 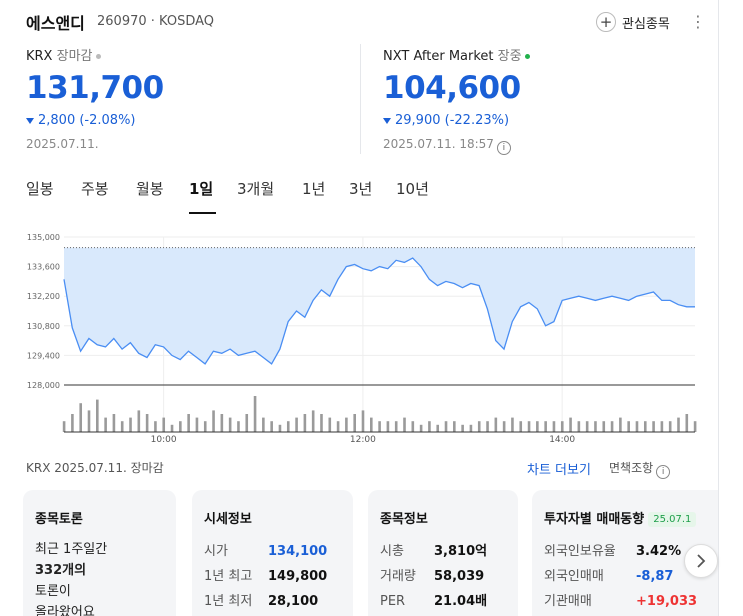 I want to click on nxt-market-label: NXT After Market 장중, so click(x=456, y=54).